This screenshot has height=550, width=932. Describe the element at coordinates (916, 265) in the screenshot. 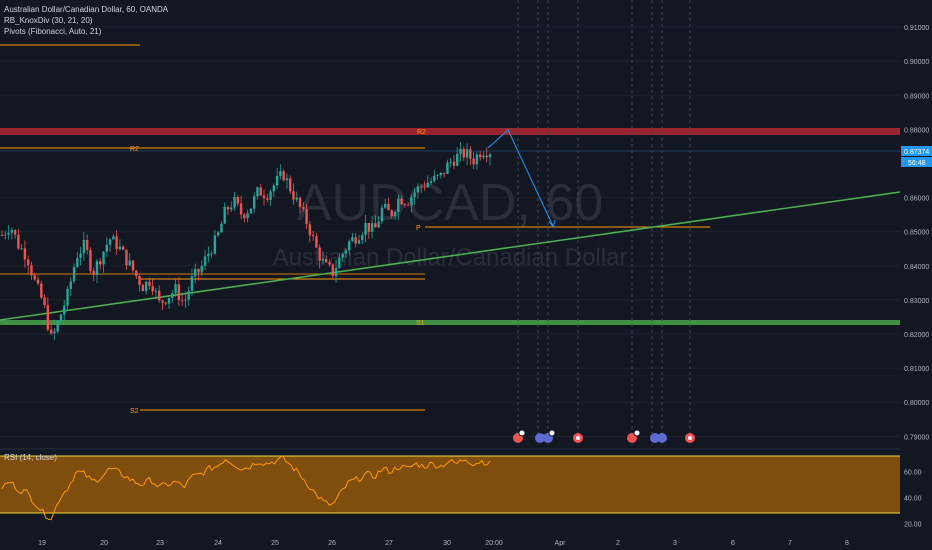

I see `price-axis` at that location.